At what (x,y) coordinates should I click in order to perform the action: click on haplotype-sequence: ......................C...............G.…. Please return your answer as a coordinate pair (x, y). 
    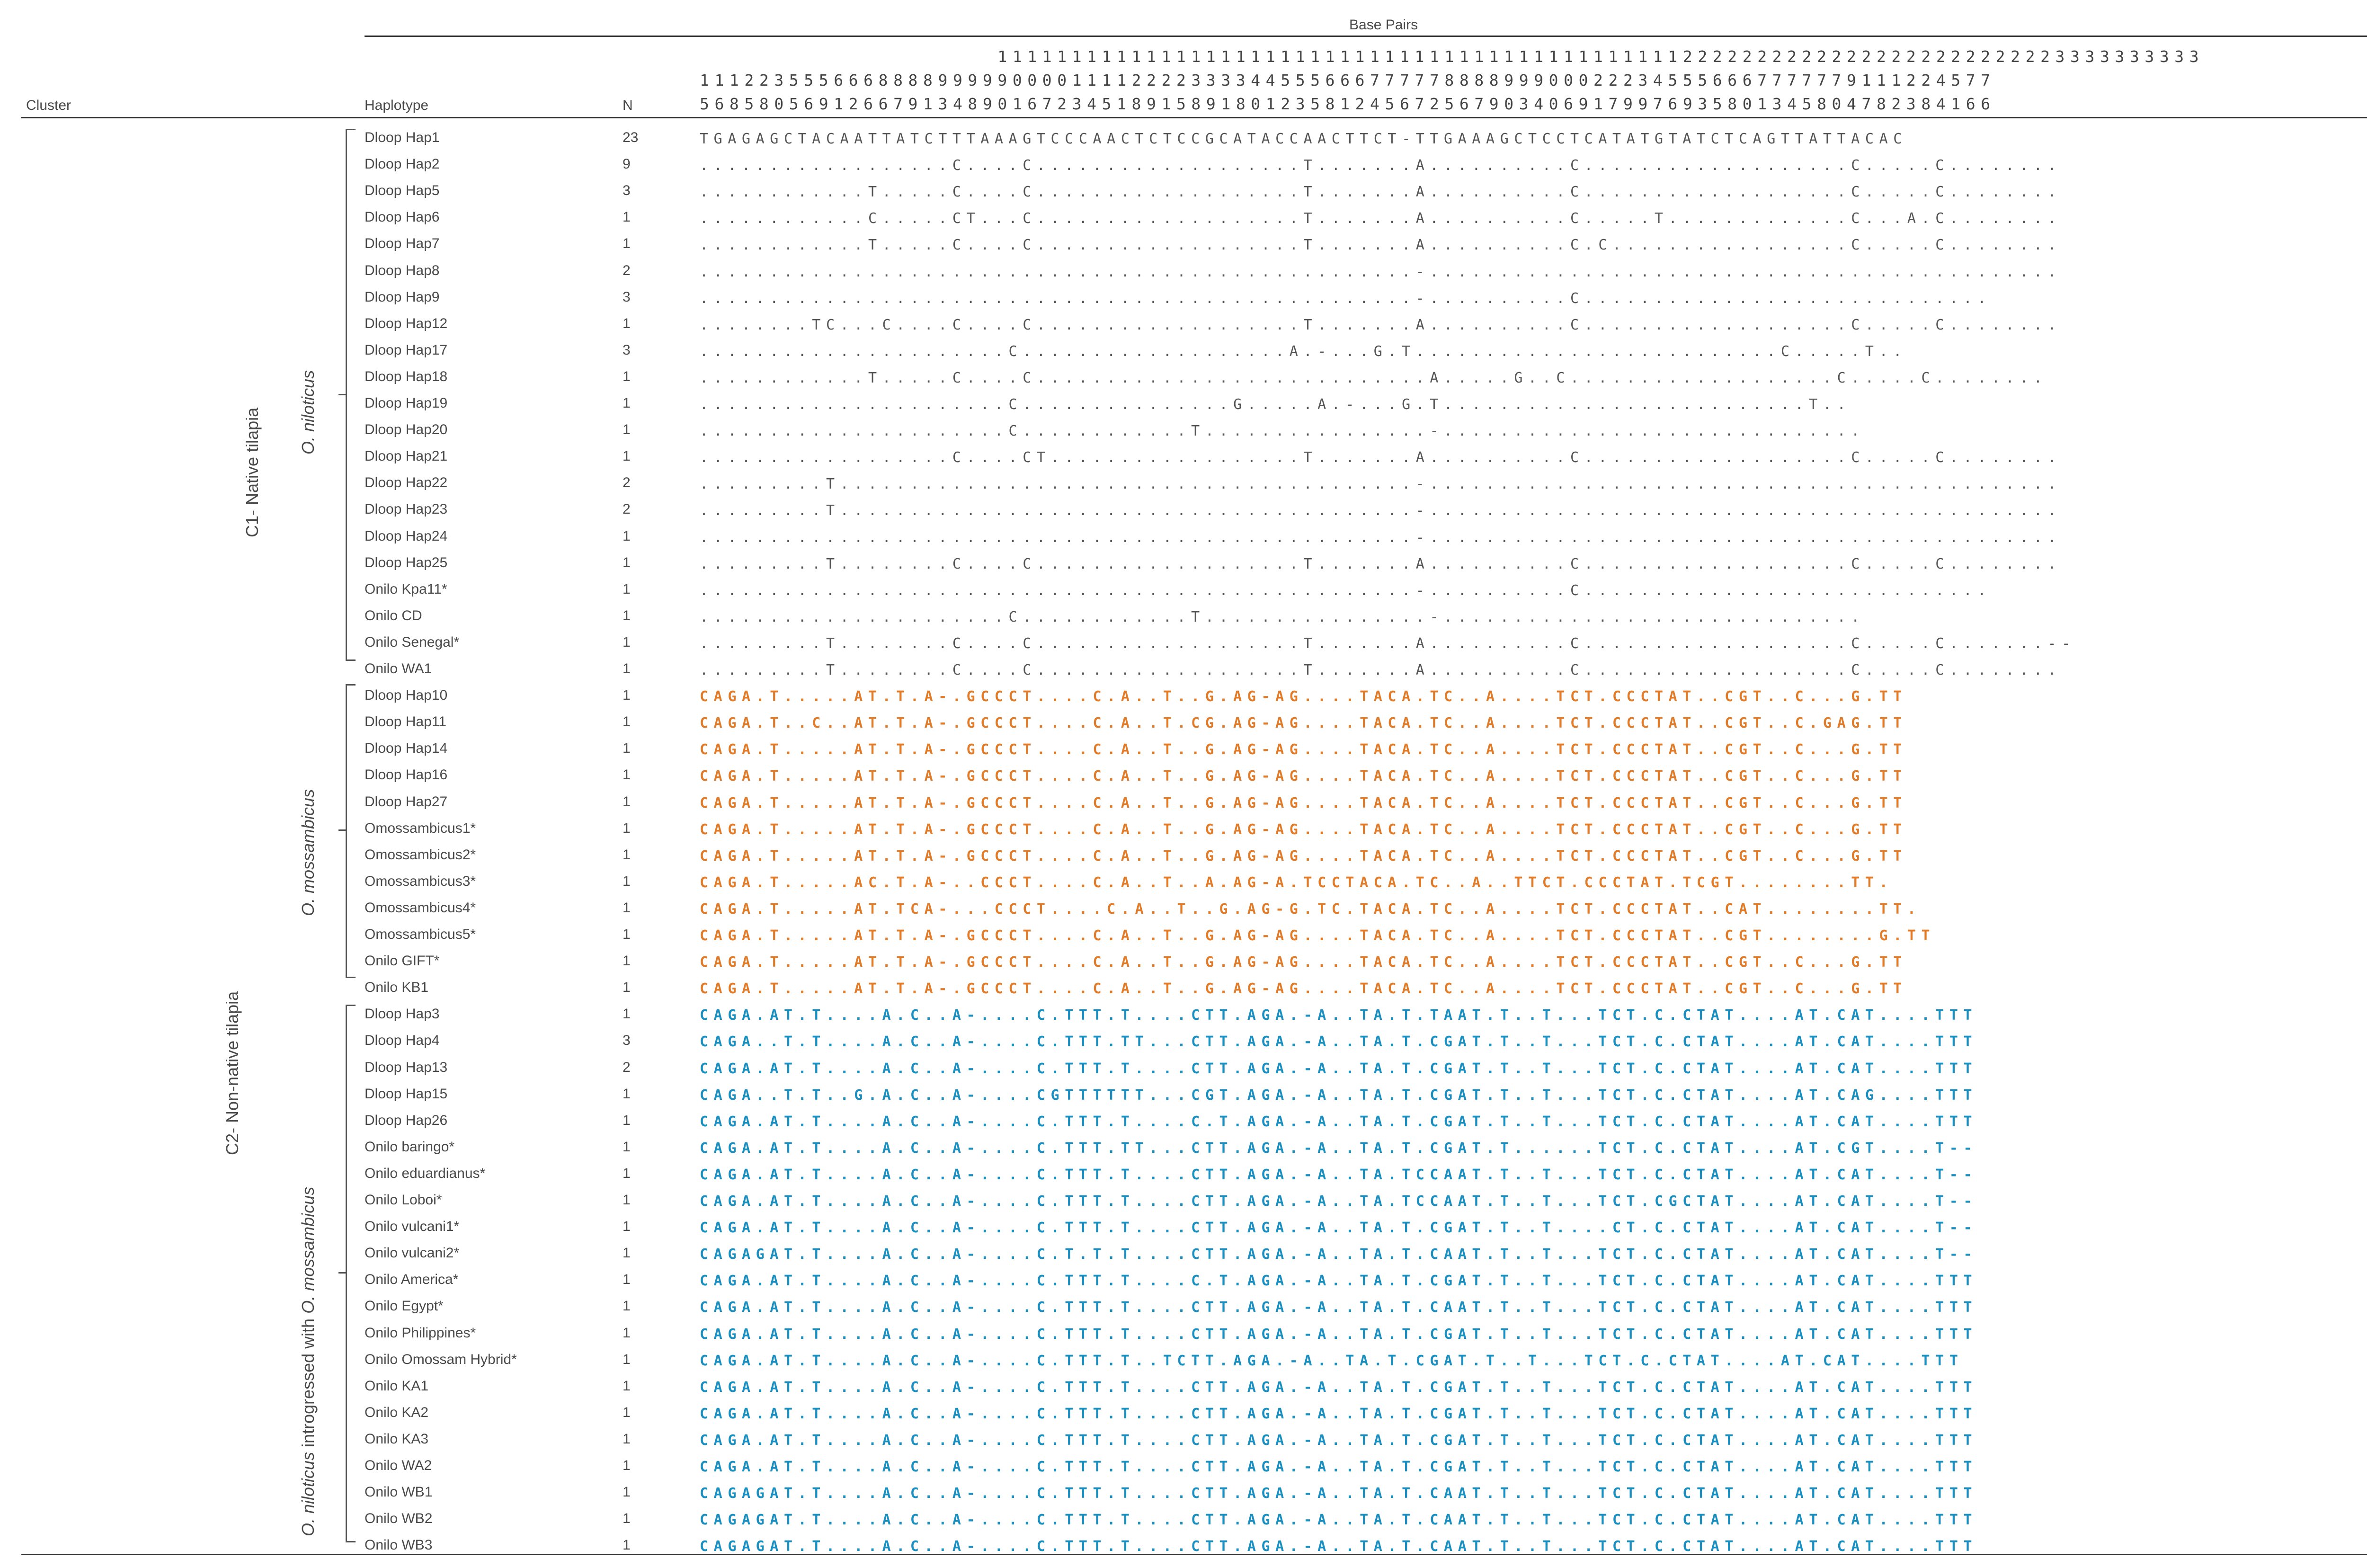
    Looking at the image, I should click on (1275, 404).